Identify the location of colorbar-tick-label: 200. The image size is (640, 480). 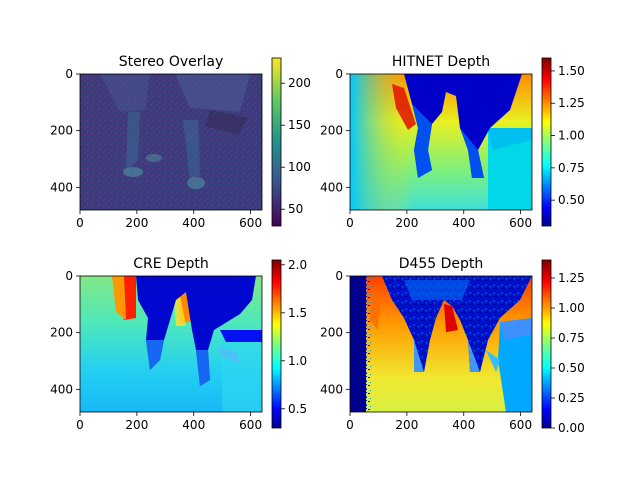
(299, 83).